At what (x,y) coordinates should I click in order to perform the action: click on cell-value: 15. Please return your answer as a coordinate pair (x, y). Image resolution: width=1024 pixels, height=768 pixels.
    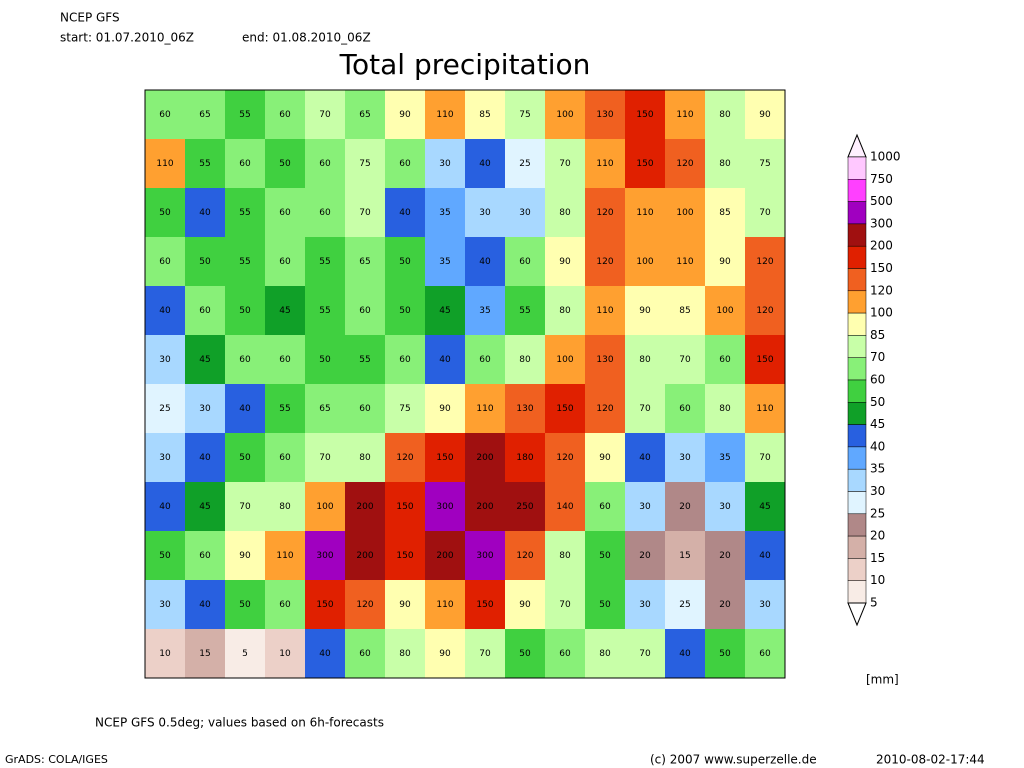
    Looking at the image, I should click on (204, 654).